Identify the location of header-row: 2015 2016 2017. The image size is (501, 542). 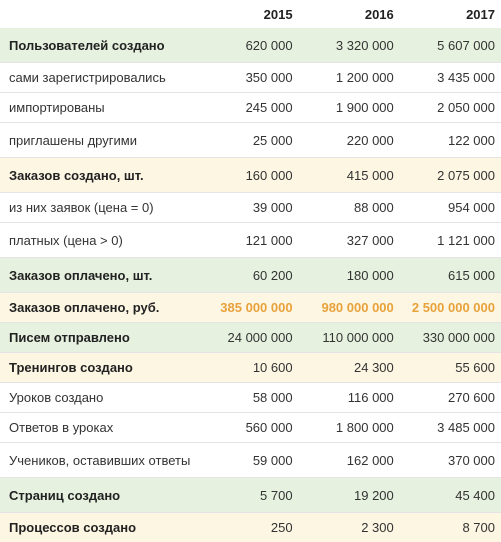
(250, 14).